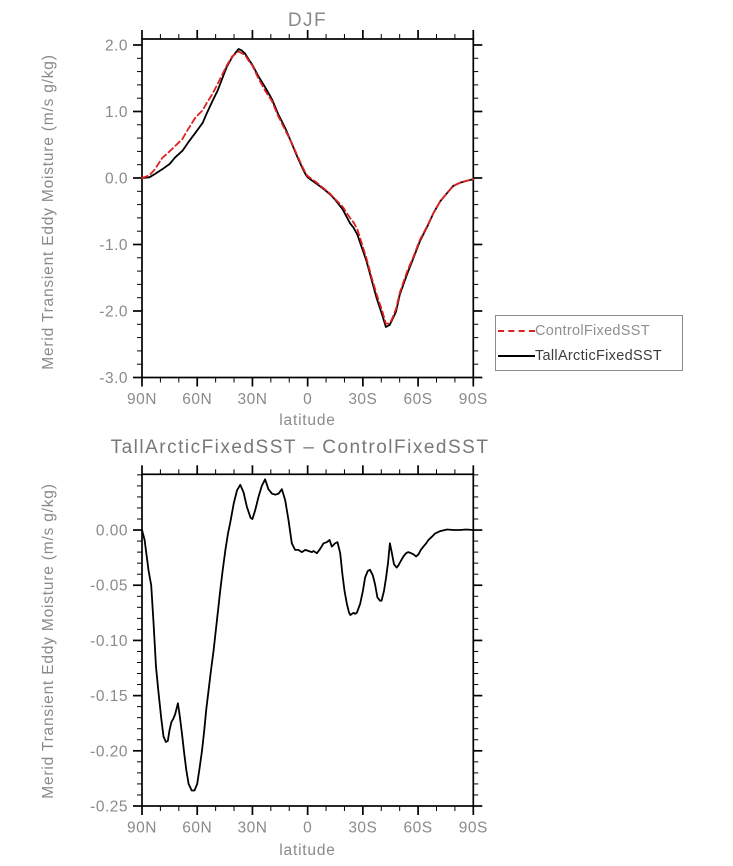 Image resolution: width=733 pixels, height=866 pixels. I want to click on legend-entry-control: ControlFixedSST, so click(589, 331).